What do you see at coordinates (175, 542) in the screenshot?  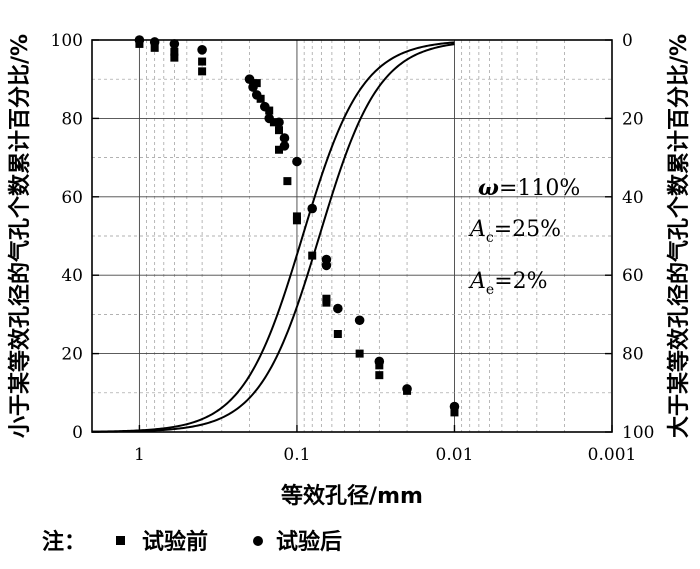 I see `legend-item-before: 试验前` at bounding box center [175, 542].